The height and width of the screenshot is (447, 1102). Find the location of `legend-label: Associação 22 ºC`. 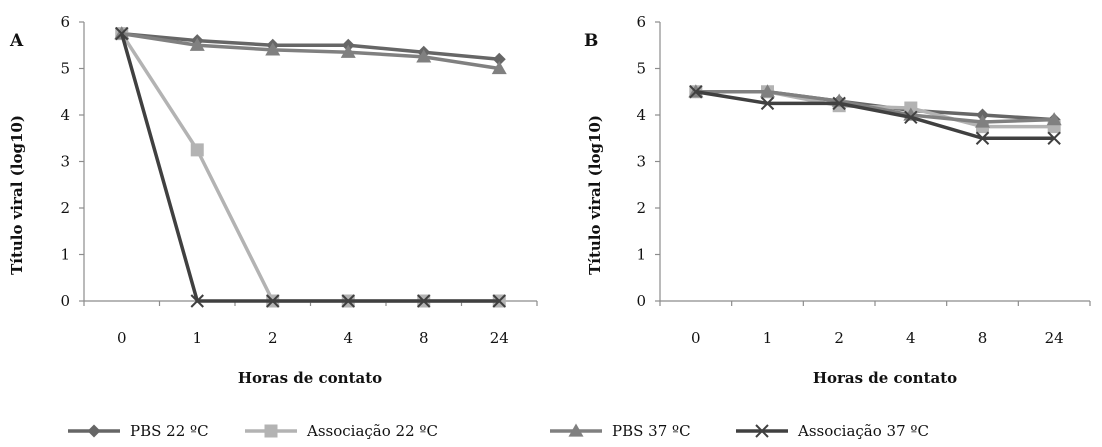

legend-label: Associação 22 ºC is located at coordinates (372, 431).